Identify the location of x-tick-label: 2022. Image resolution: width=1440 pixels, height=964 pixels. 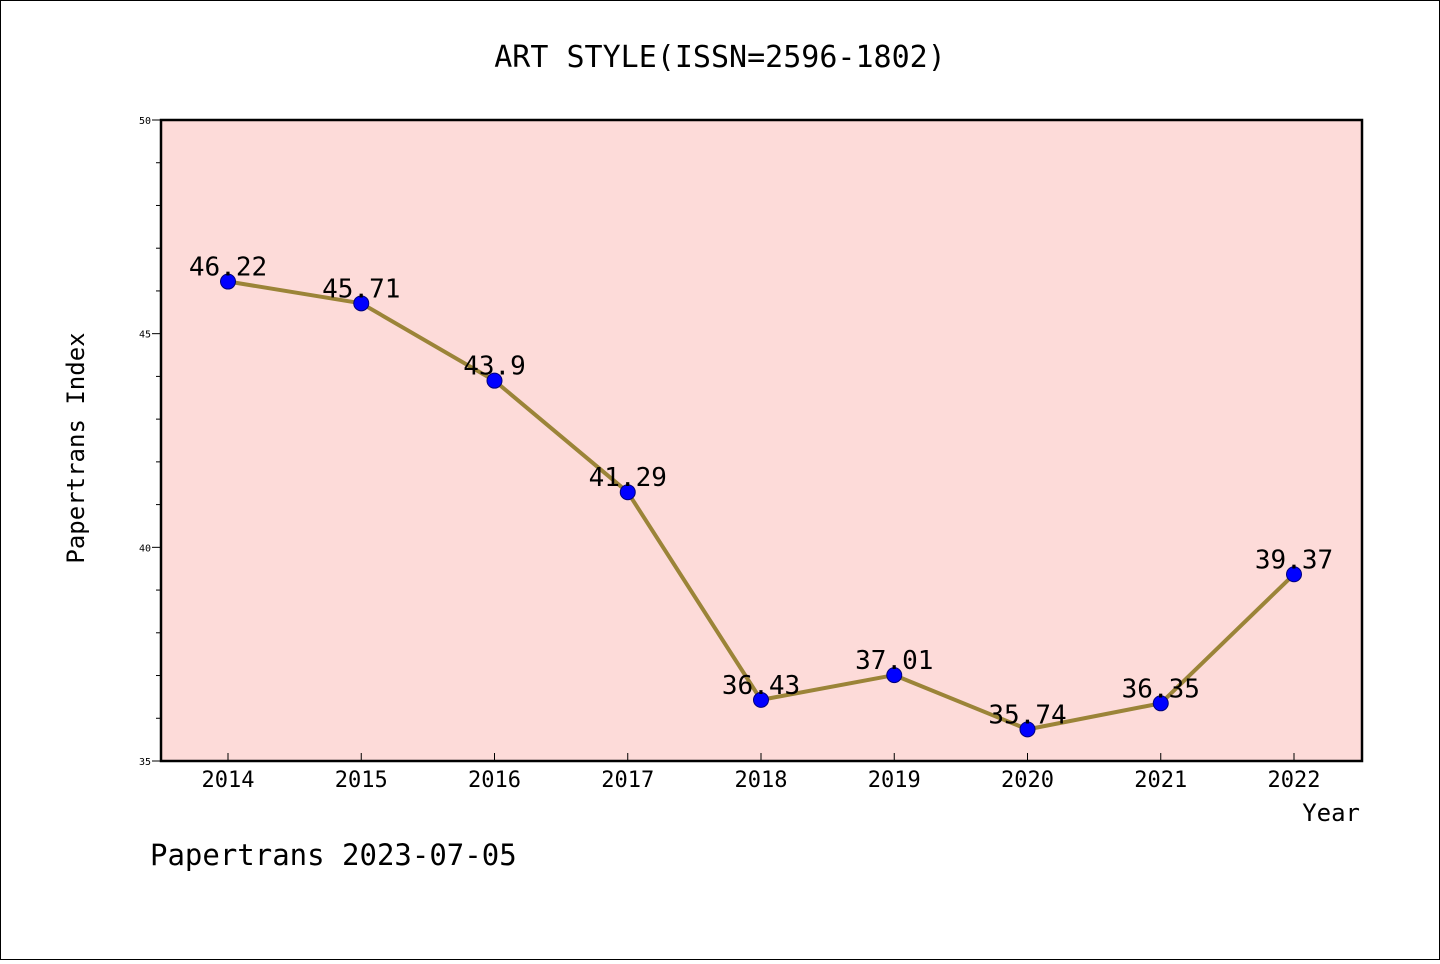
(1294, 780).